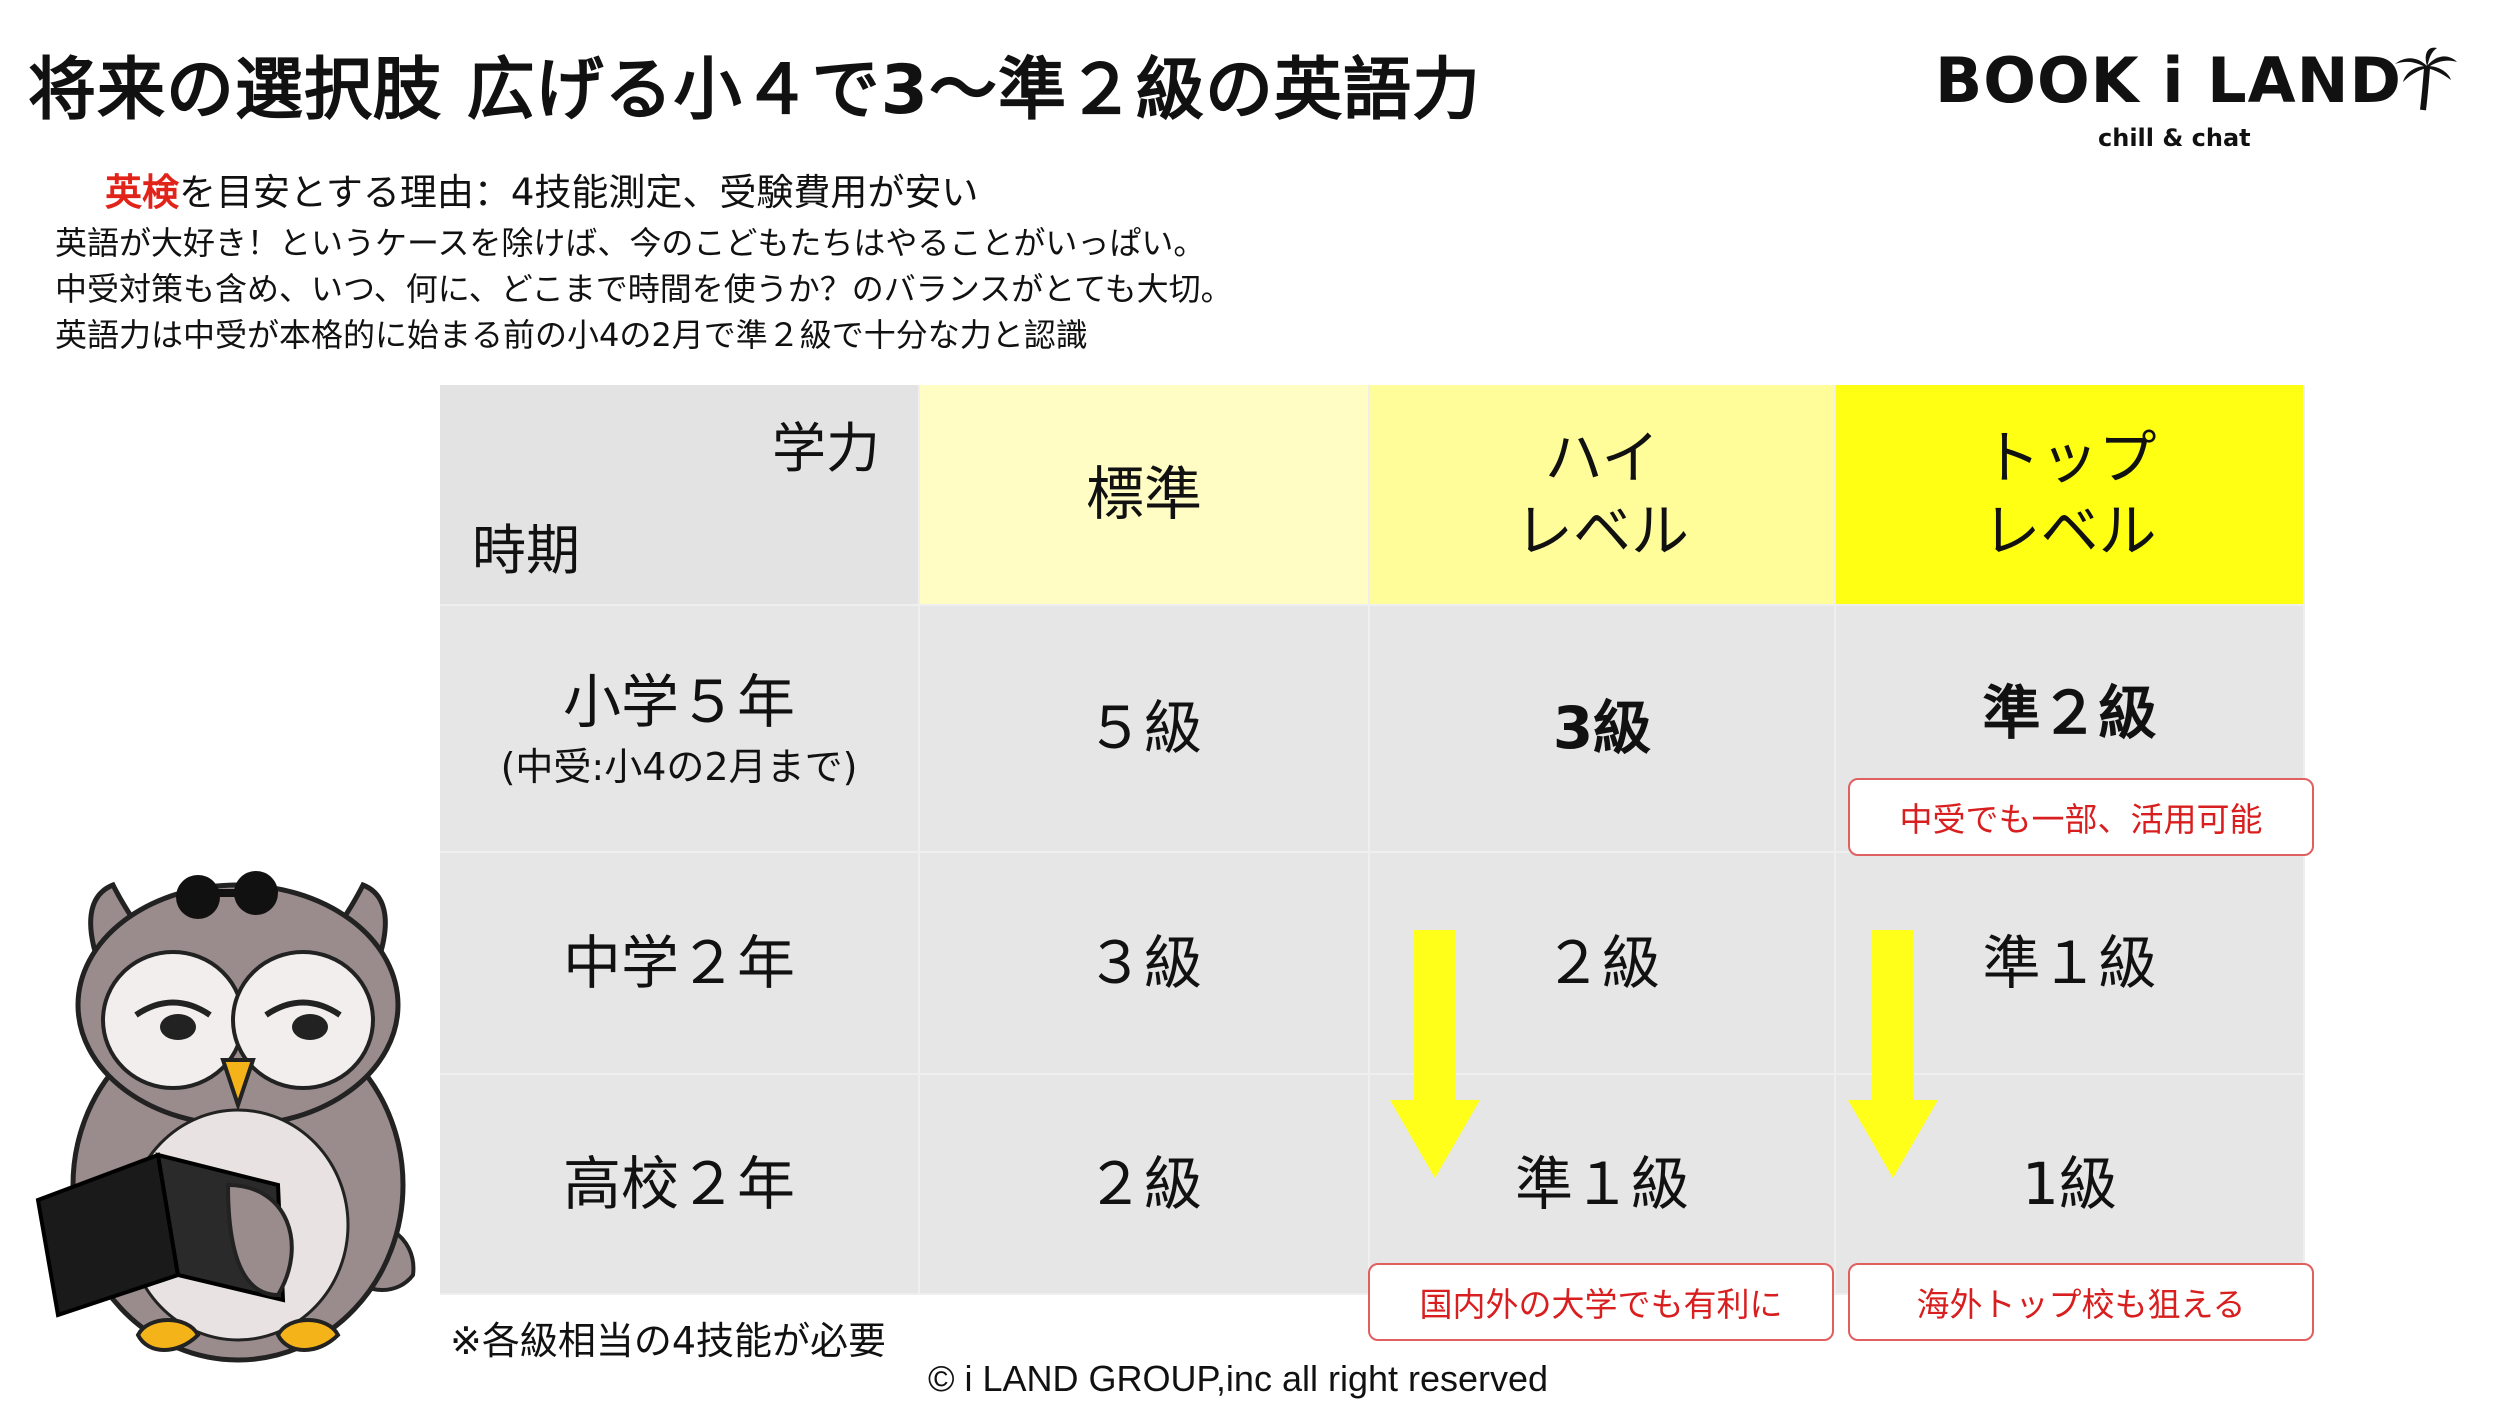  What do you see at coordinates (754, 90) in the screenshot?
I see `page-title: 将来の選択肢 広げる小４で3～準２級の英語力` at bounding box center [754, 90].